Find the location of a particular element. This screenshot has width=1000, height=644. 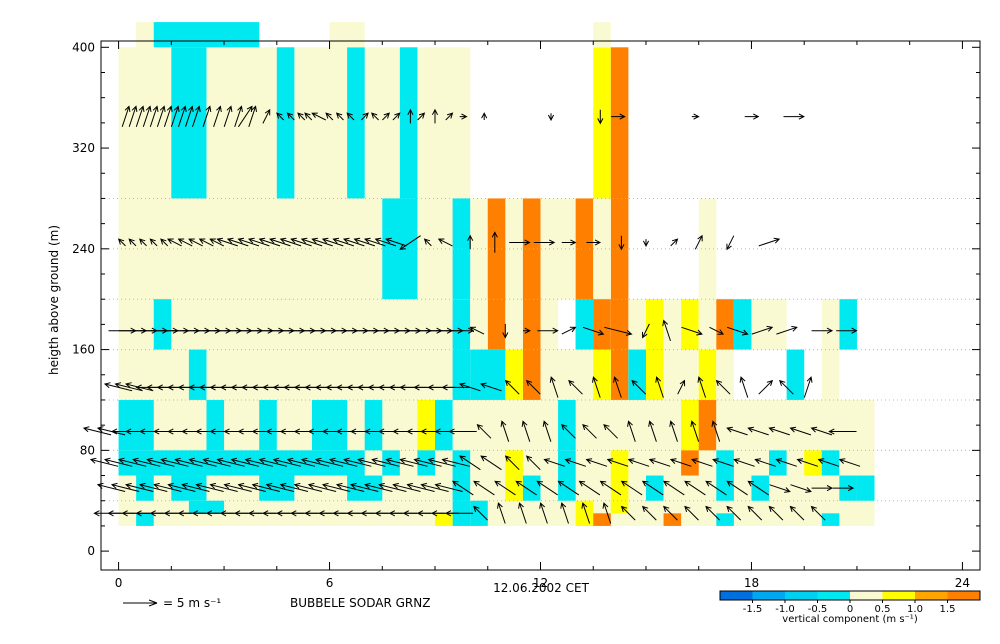

colorbar-tick-label: 0 is located at coordinates (850, 609).